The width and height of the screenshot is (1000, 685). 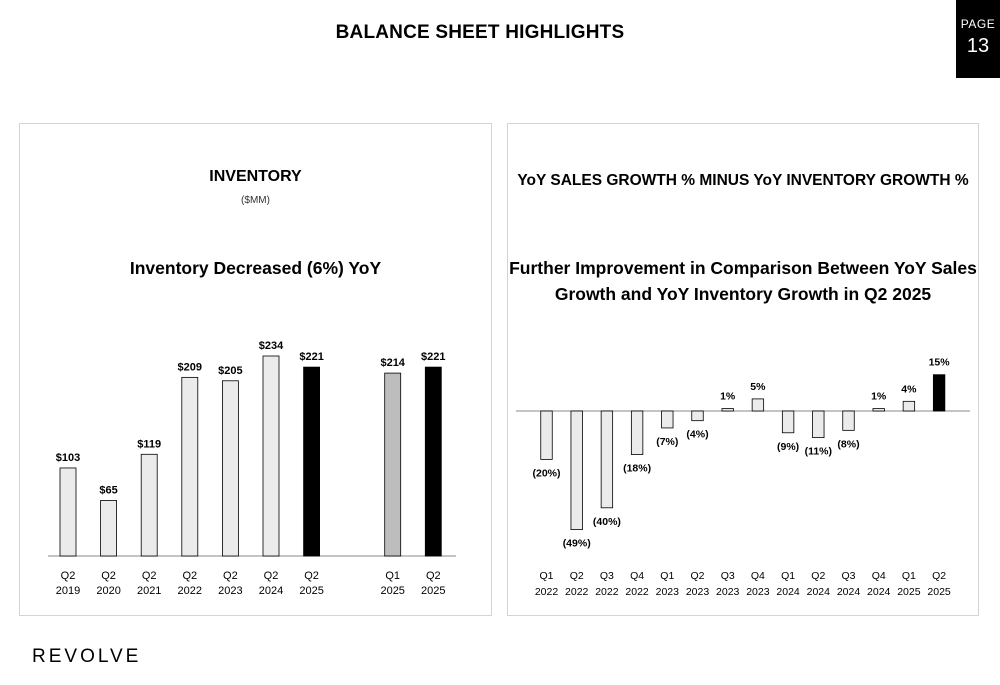 I want to click on tick-label-0-quarter: Q2, so click(x=68, y=576).